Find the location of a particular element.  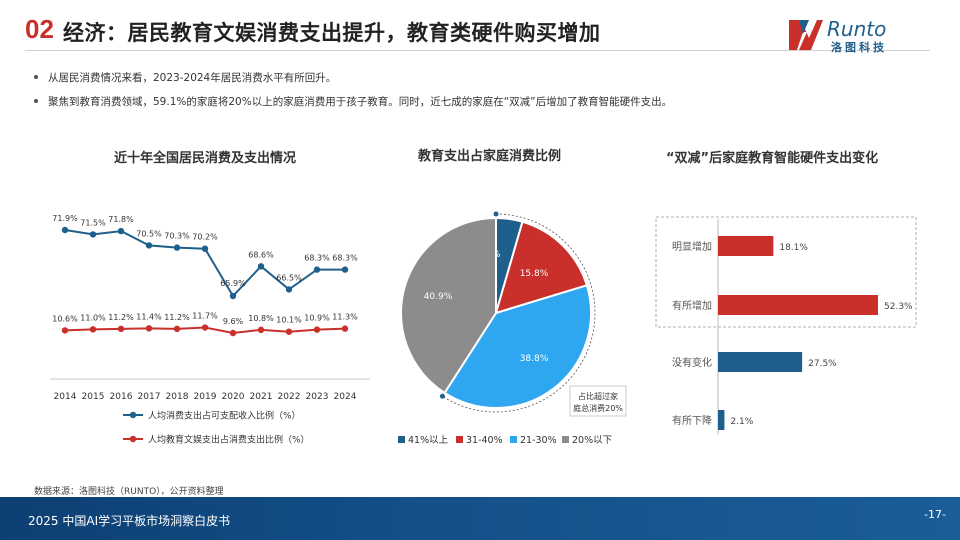

data-label: 65.9% is located at coordinates (233, 283).